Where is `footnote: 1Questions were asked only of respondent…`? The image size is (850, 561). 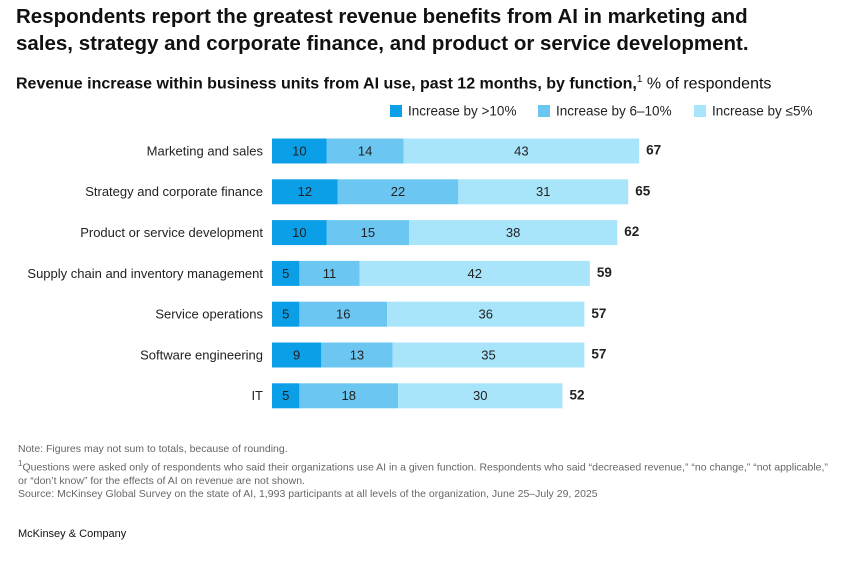 footnote: 1Questions were asked only of respondent… is located at coordinates (423, 473).